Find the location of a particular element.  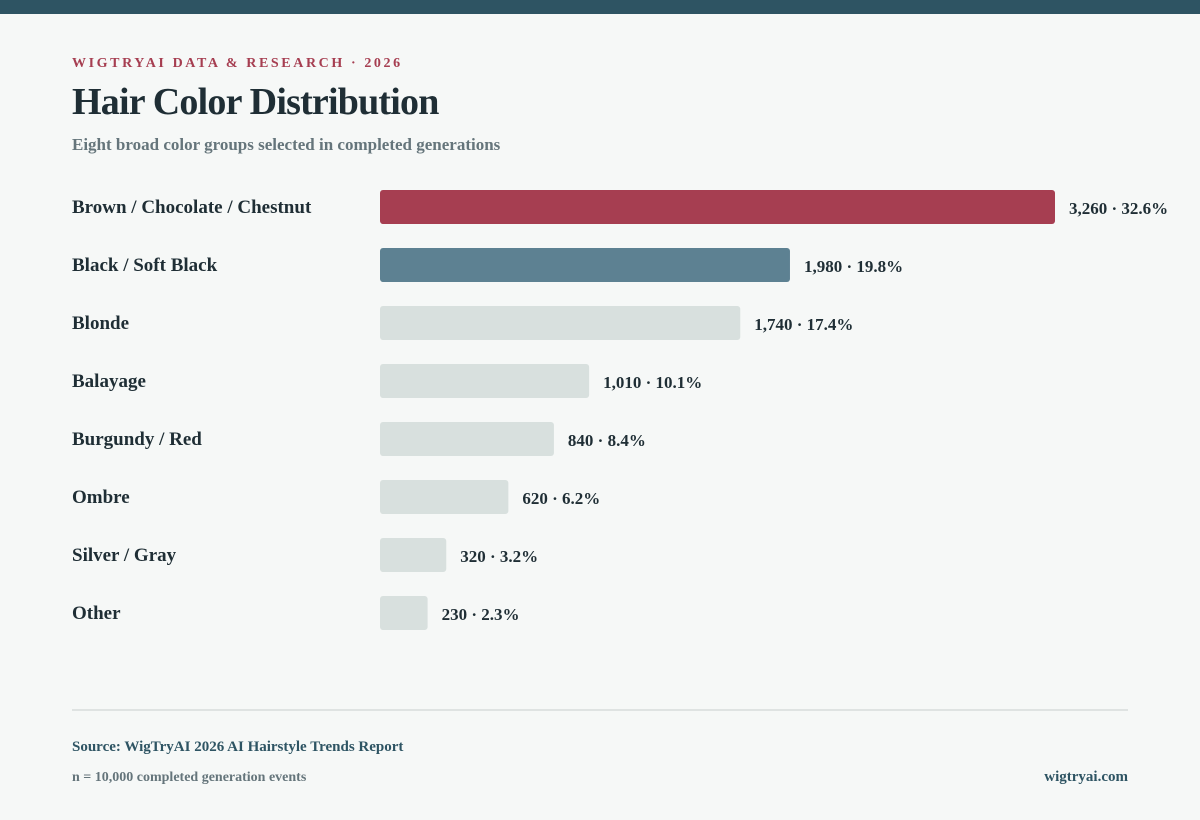

category-label: Brown / Chocolate / Chestnut is located at coordinates (192, 207).